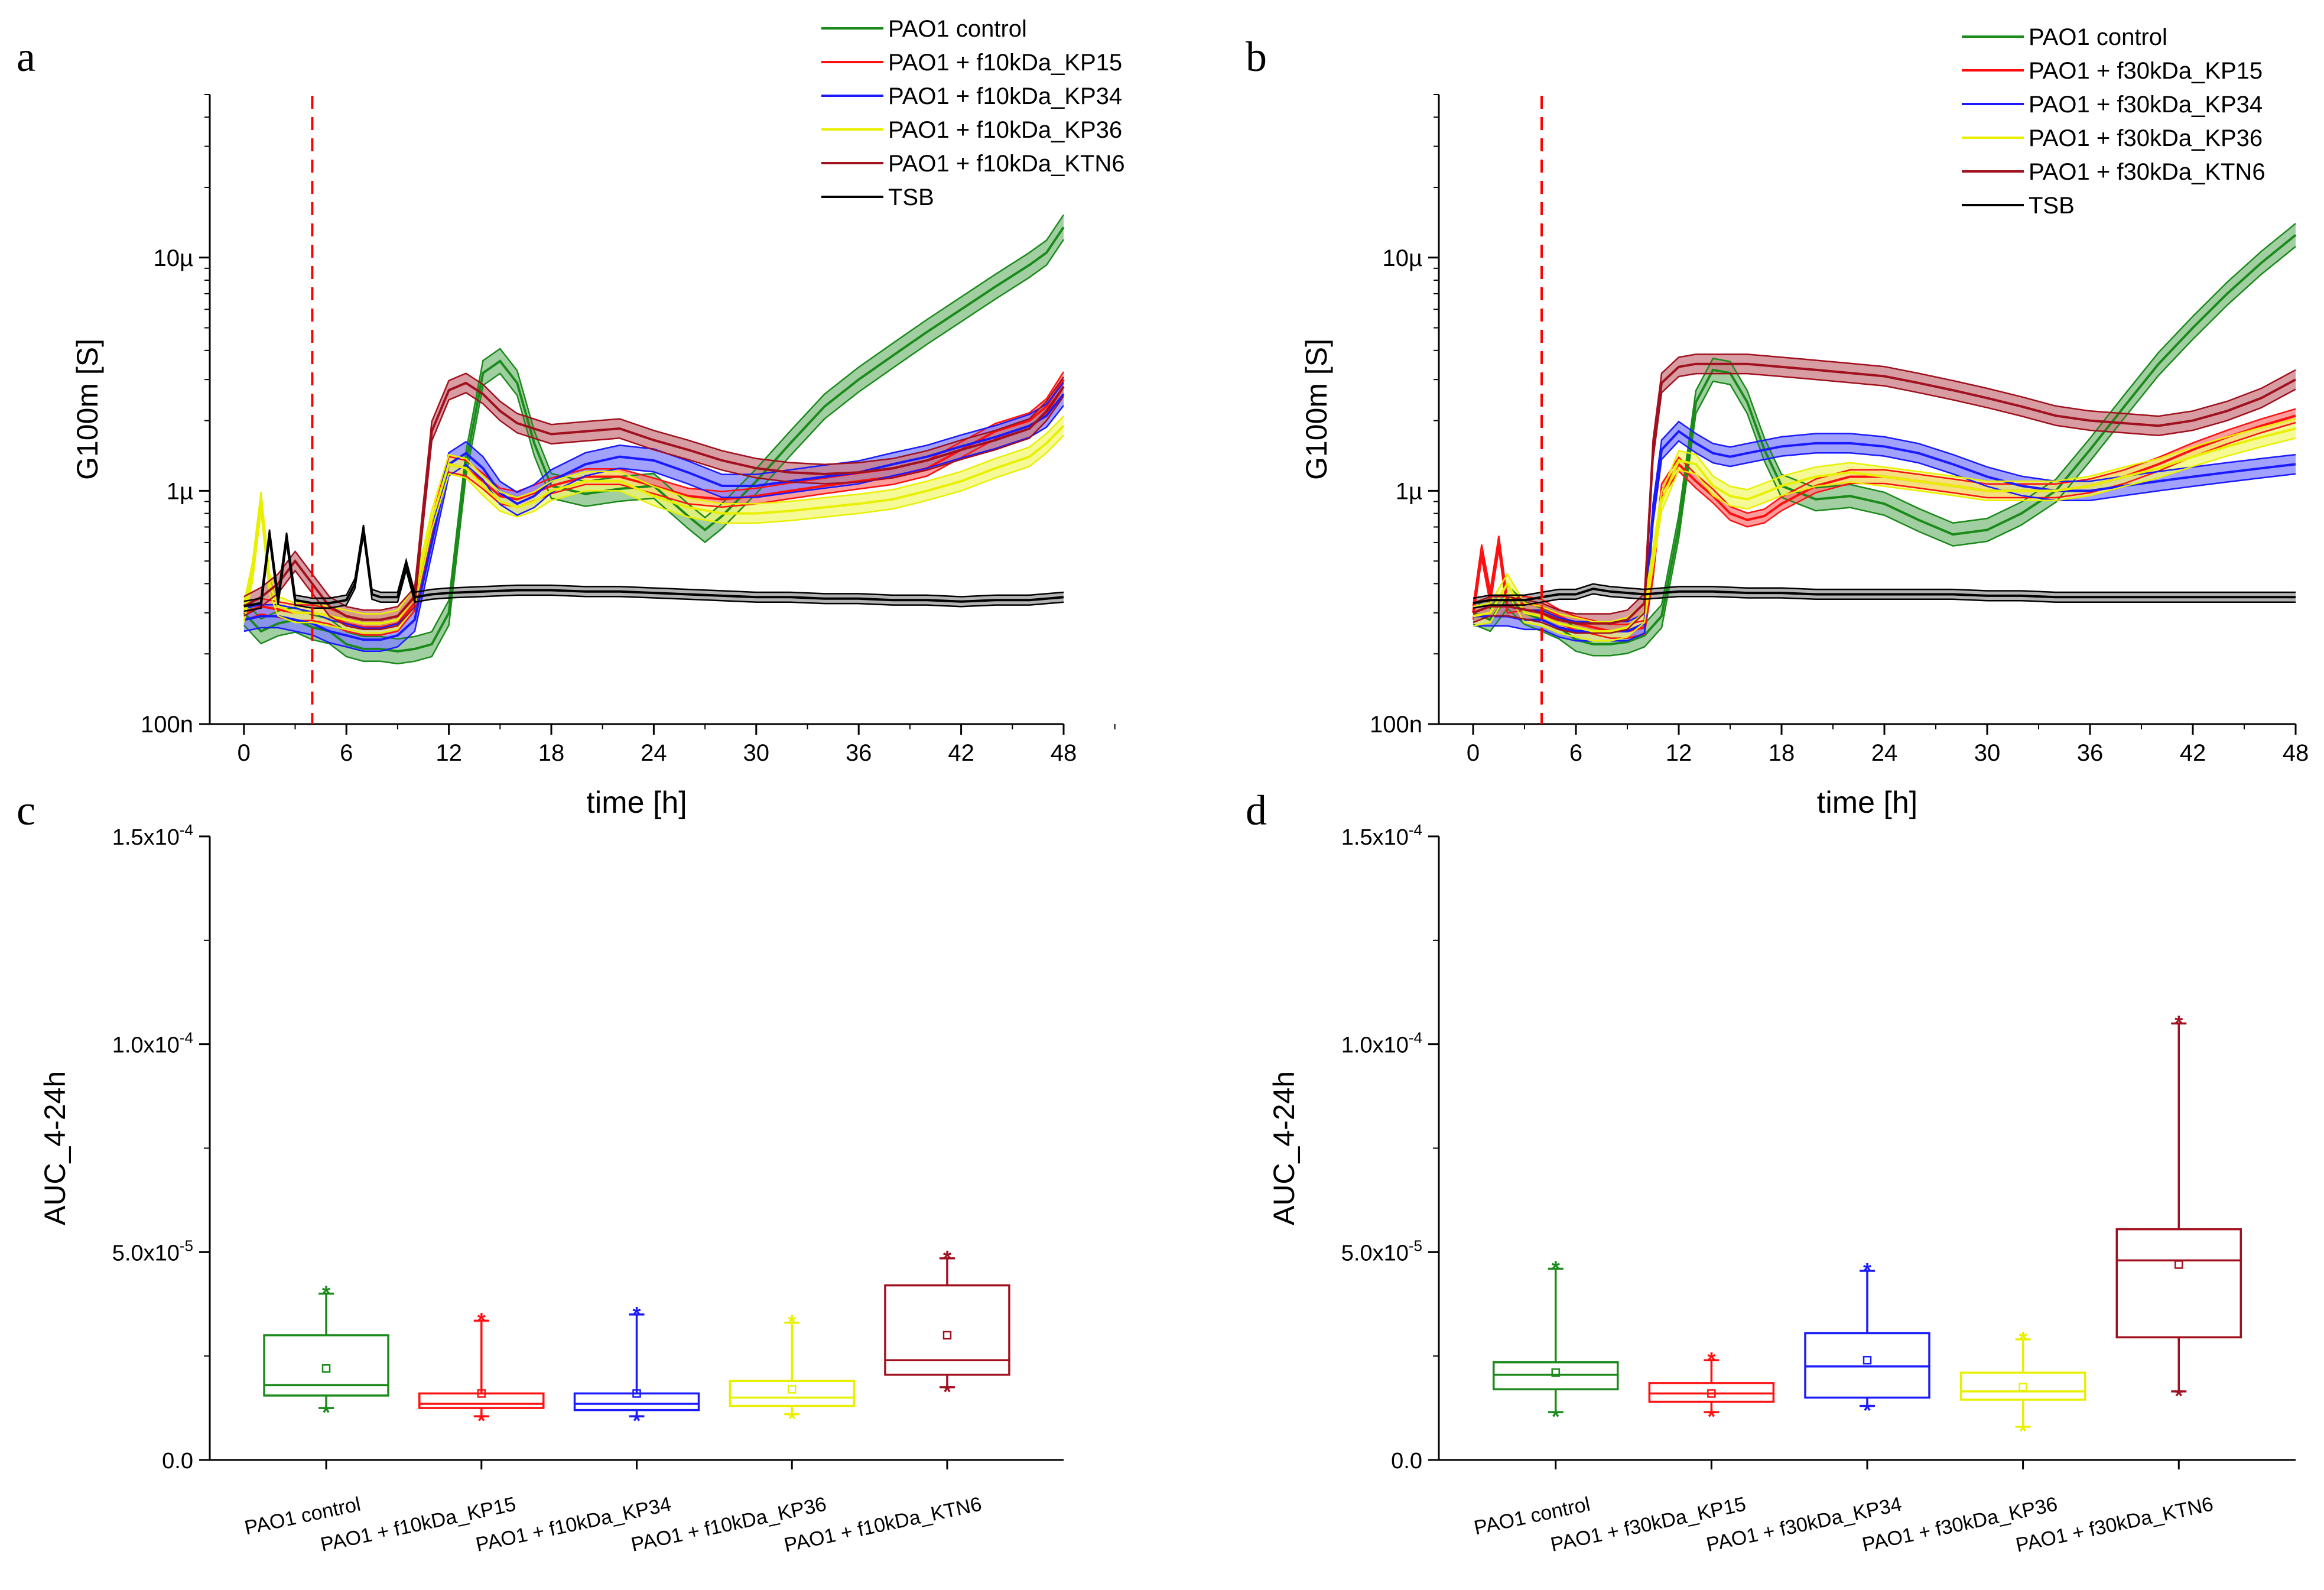  Describe the element at coordinates (551, 753) in the screenshot. I see `x-tick-label: 18` at that location.